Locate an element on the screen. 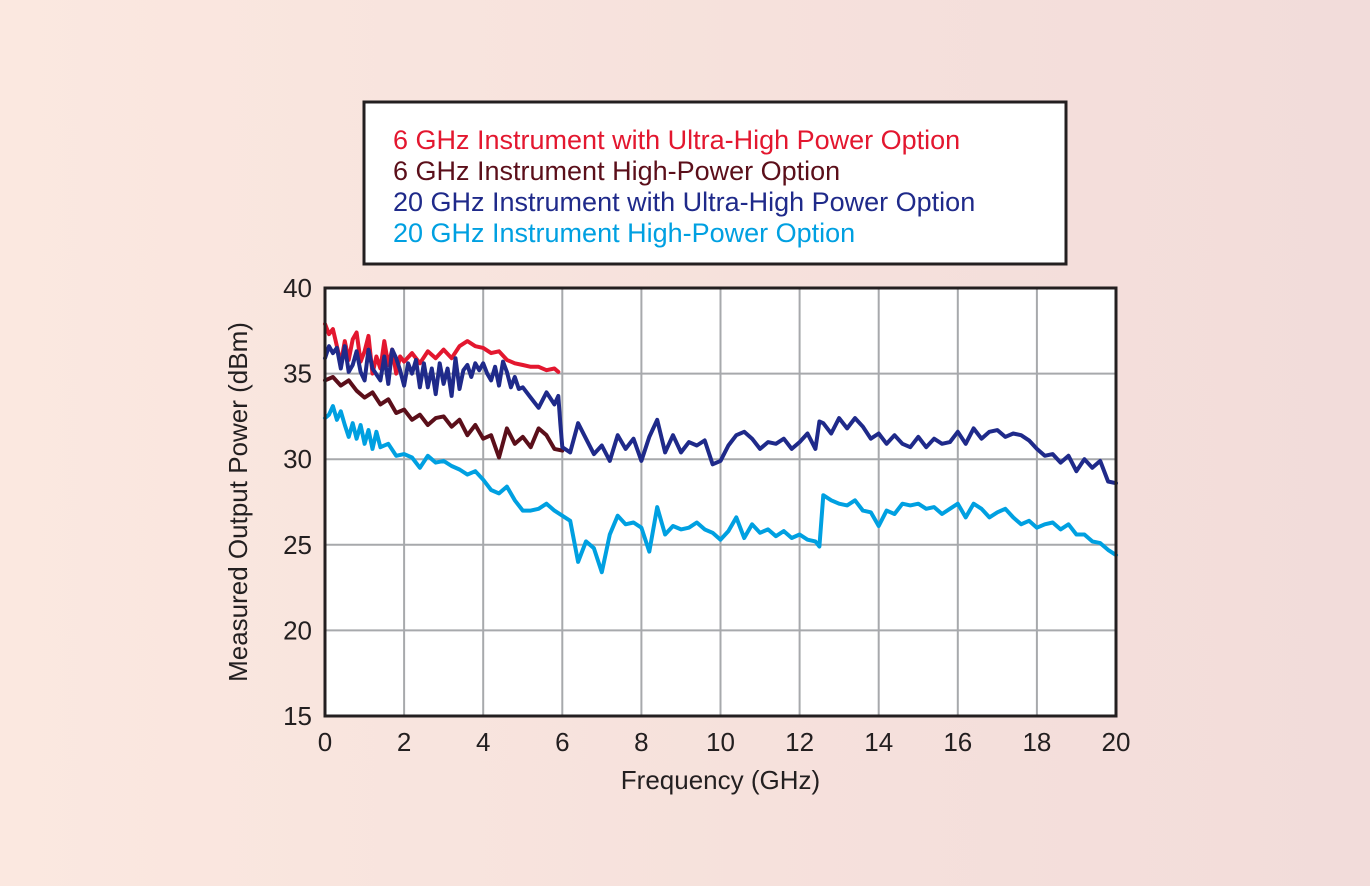 This screenshot has height=886, width=1370. x-axis-title: Frequency (GHz) is located at coordinates (720, 780).